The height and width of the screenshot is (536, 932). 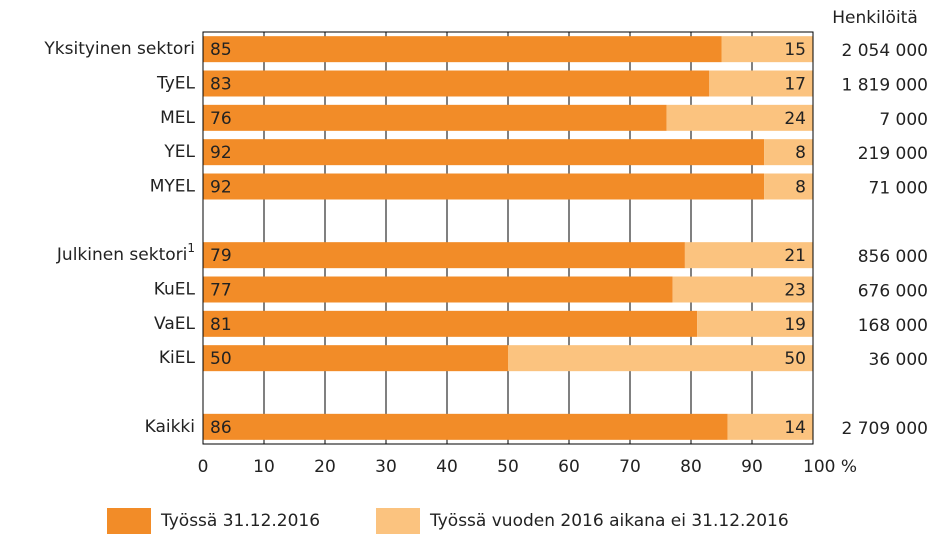 I want to click on category-label: Julkinen sektori, so click(x=121, y=255).